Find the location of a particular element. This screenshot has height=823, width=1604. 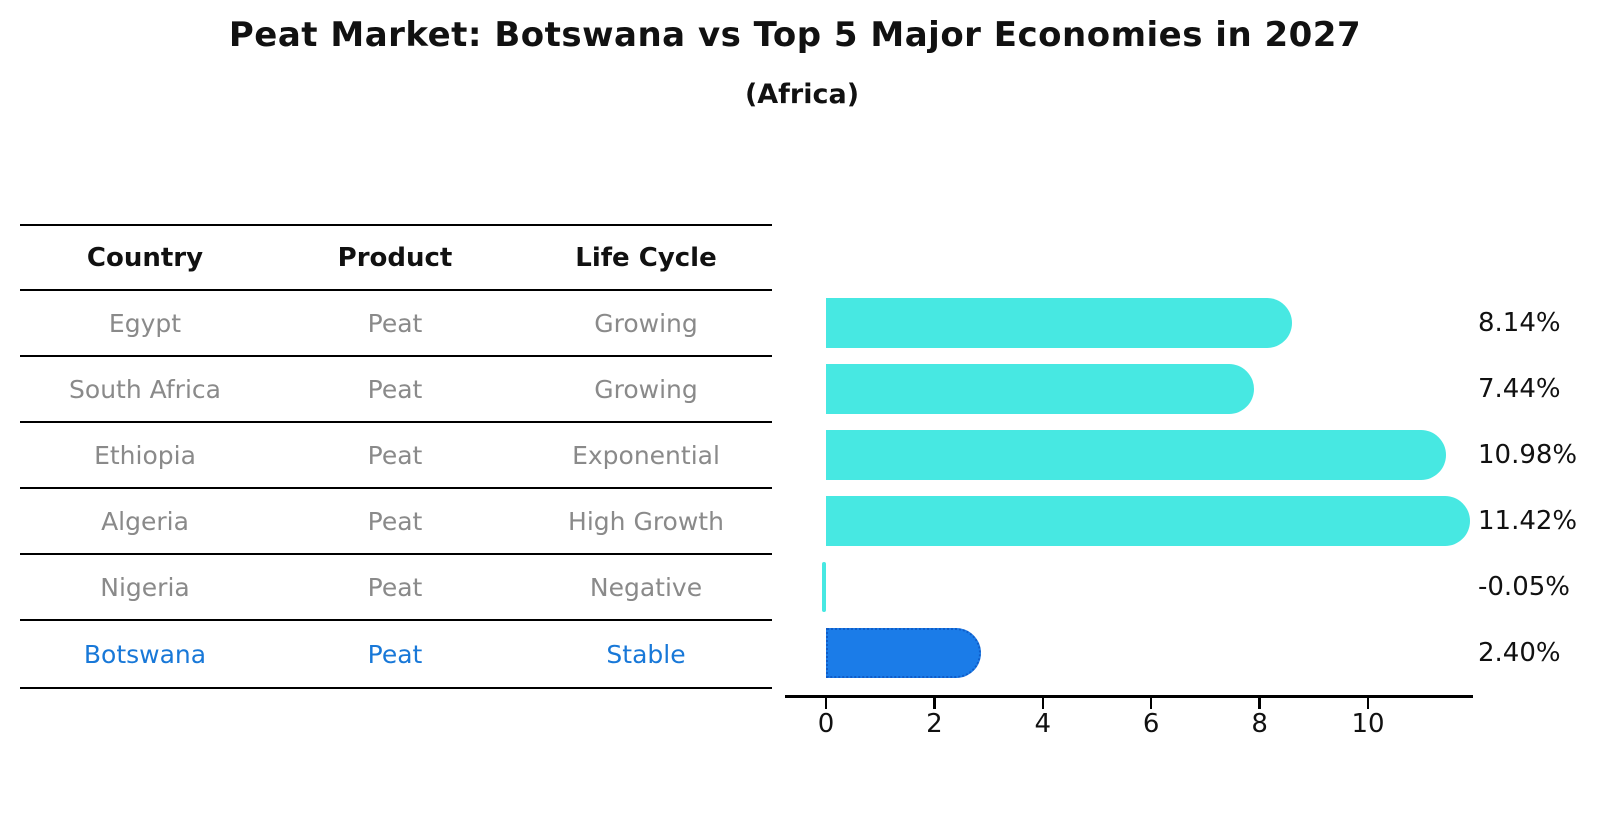

col-header-product: Product is located at coordinates (395, 257).